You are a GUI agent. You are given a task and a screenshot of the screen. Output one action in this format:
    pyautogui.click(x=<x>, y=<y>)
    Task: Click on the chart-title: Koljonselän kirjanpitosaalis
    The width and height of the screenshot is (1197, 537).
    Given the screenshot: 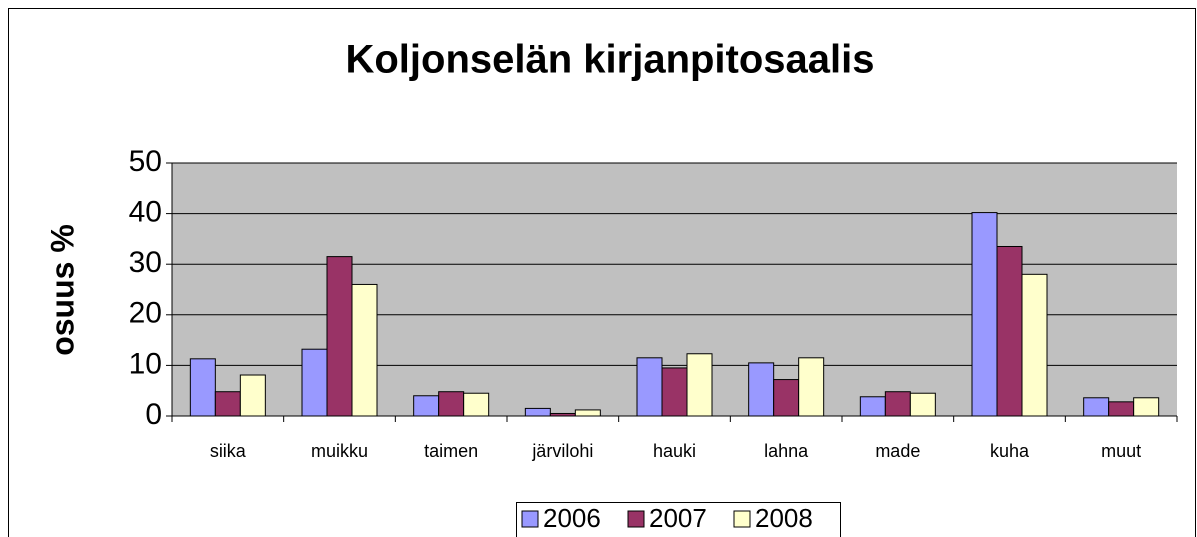 What is the action you would take?
    pyautogui.click(x=609, y=60)
    